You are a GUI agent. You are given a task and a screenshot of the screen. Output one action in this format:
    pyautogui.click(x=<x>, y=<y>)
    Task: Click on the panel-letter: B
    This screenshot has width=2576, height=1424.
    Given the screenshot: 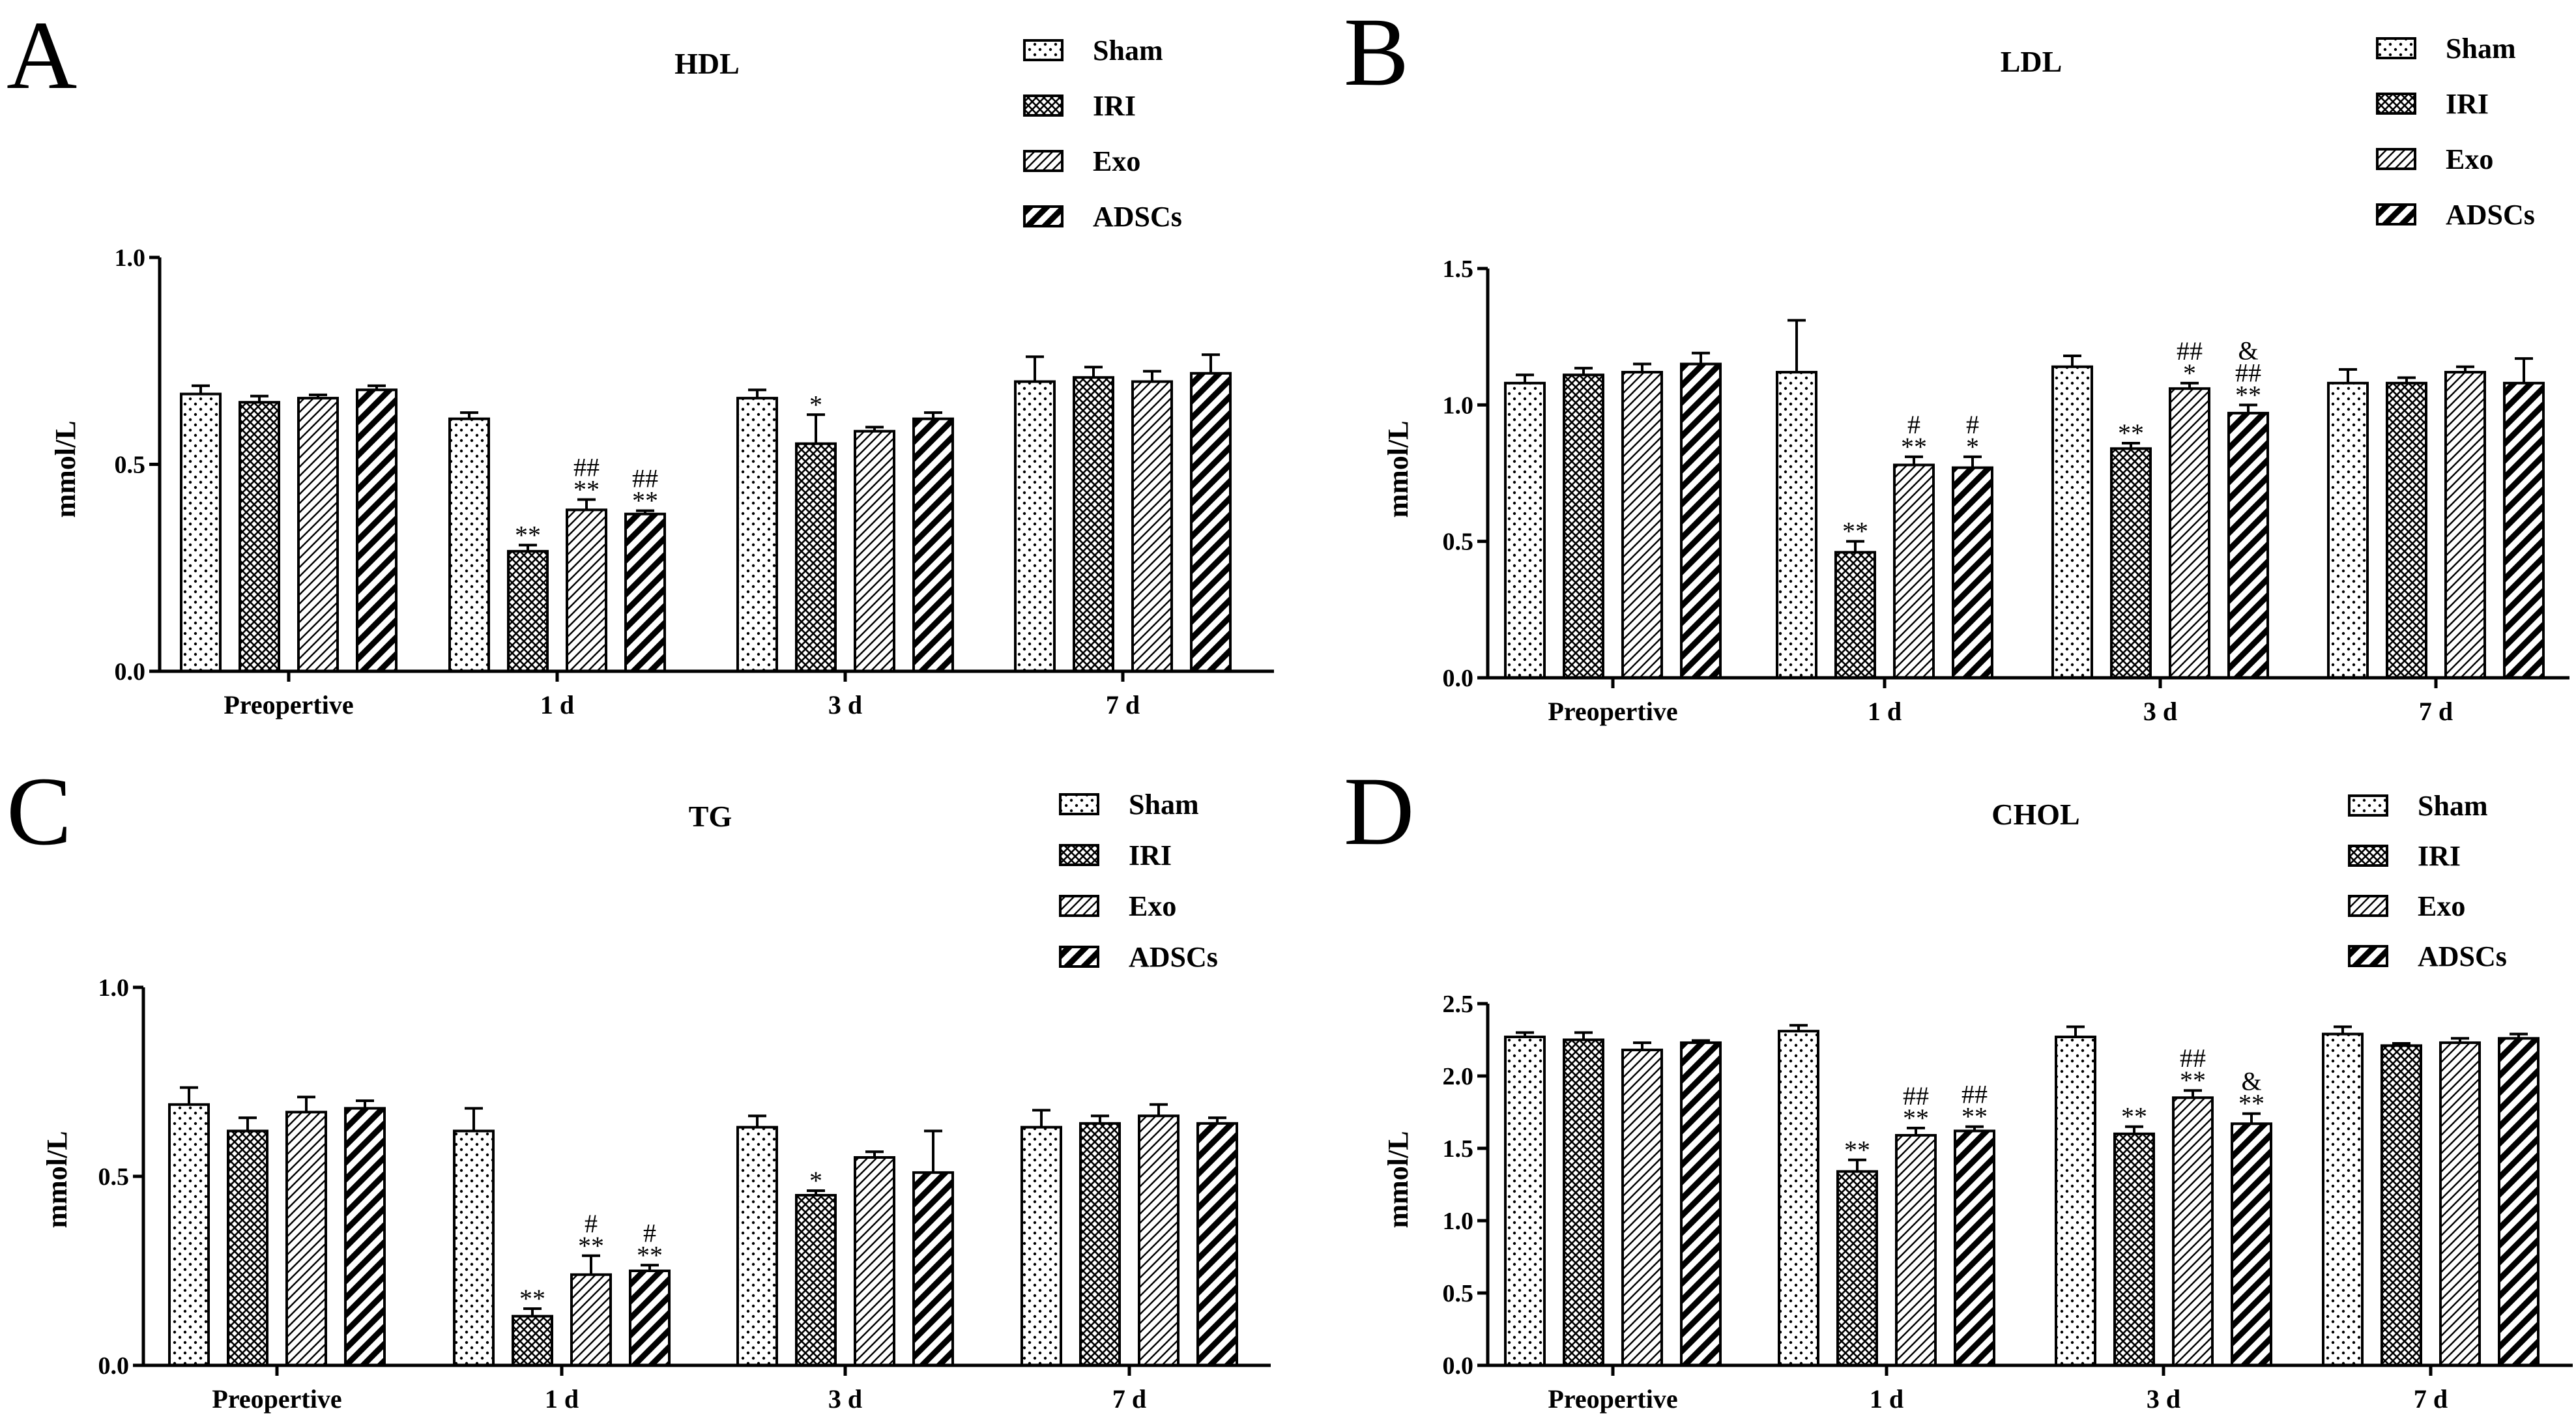 What is the action you would take?
    pyautogui.click(x=1376, y=53)
    